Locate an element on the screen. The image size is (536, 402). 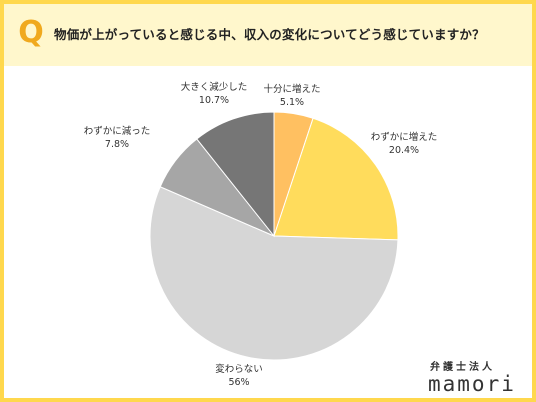
slice-value-label-2: 56% is located at coordinates (238, 382).